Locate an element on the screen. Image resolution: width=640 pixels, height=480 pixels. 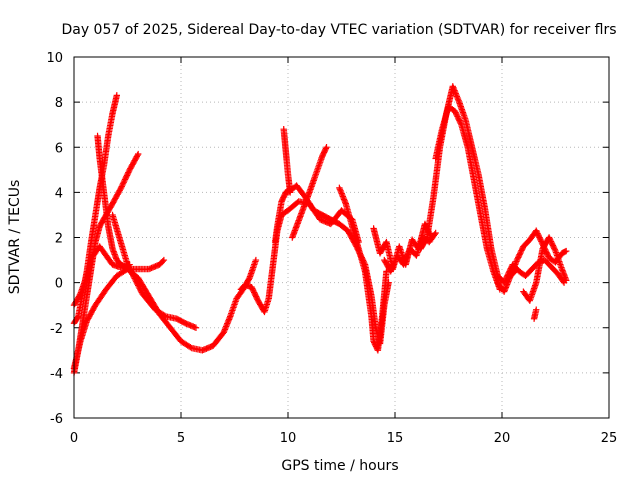
x-tick-label: 25 is located at coordinates (609, 438).